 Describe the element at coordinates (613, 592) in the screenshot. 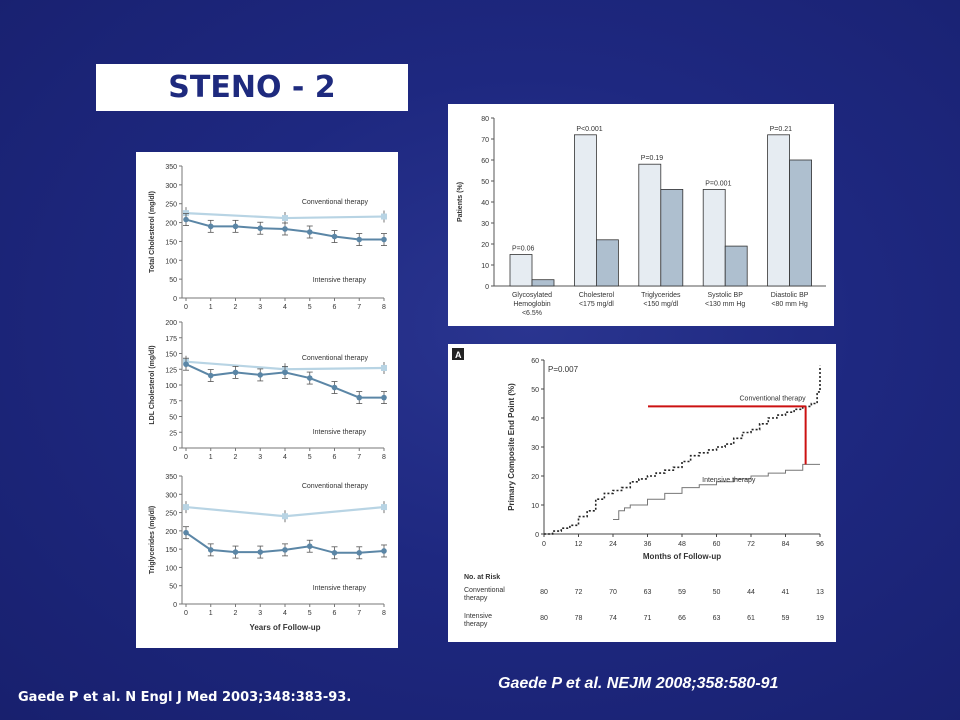

I see `risk-value: 70` at that location.